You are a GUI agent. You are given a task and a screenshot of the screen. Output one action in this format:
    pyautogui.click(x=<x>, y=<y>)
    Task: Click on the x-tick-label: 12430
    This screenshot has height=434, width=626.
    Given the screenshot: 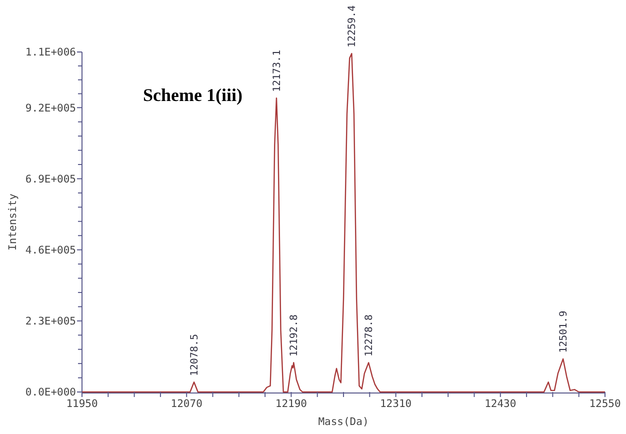 What is the action you would take?
    pyautogui.click(x=500, y=404)
    